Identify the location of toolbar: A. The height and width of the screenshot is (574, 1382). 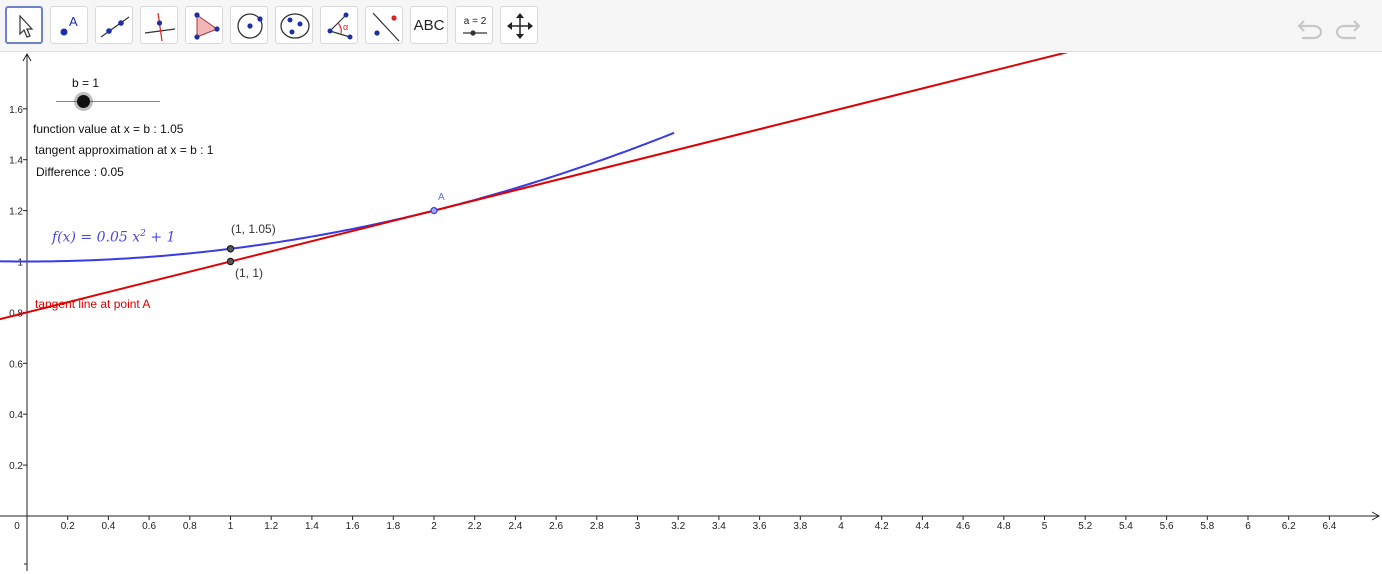
(691, 26).